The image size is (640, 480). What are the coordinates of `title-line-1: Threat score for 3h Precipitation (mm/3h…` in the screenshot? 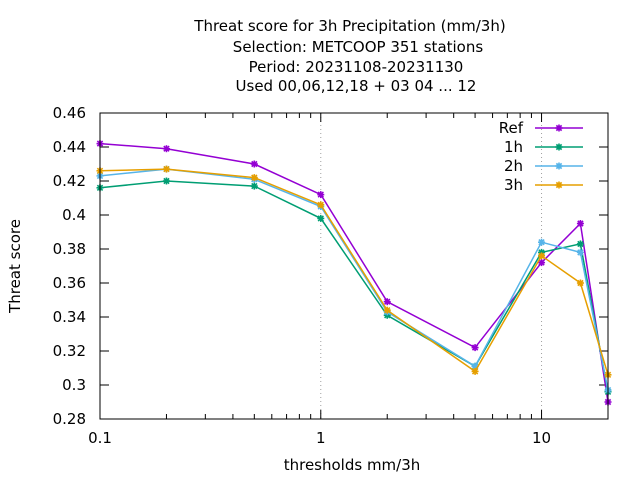 It's located at (349, 26).